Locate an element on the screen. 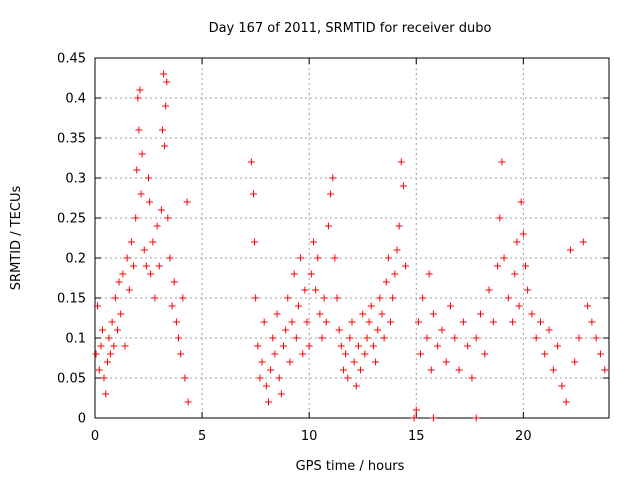 This screenshot has height=480, width=640. y-tick-label: 0.35 is located at coordinates (71, 139).